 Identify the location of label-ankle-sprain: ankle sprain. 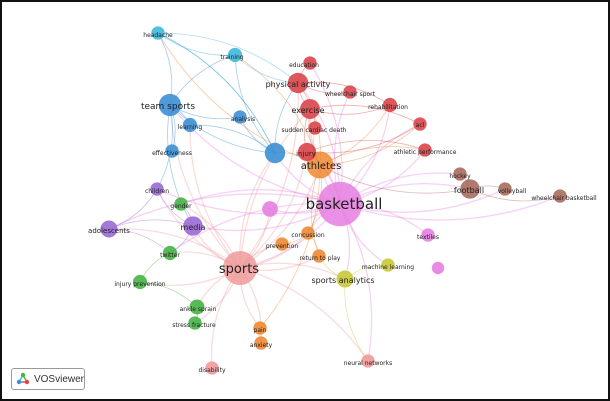
(198, 309).